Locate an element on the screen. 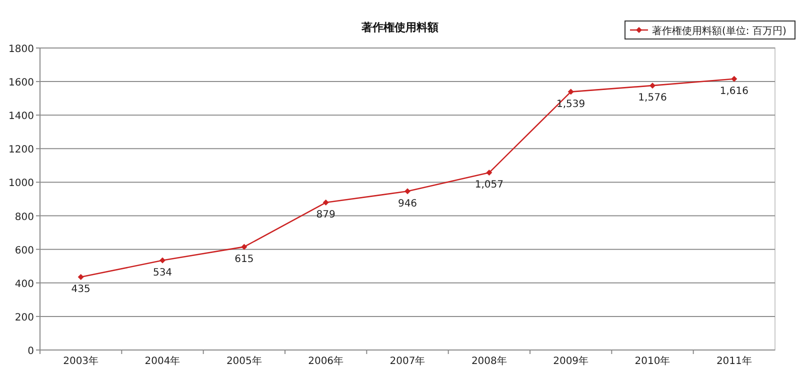 The image size is (800, 370). y-tick-label: 0 is located at coordinates (31, 351).